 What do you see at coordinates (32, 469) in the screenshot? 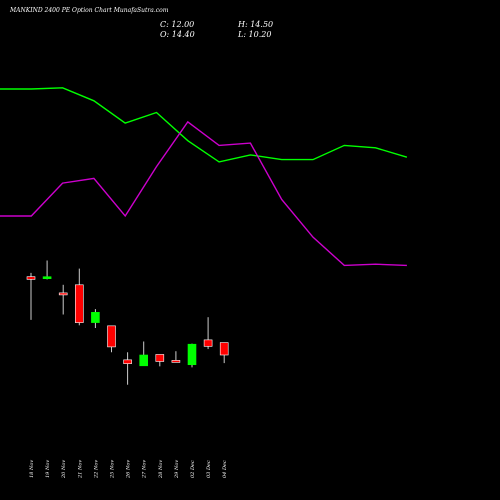
I see `x-tick-label: 18 Nov` at bounding box center [32, 469].